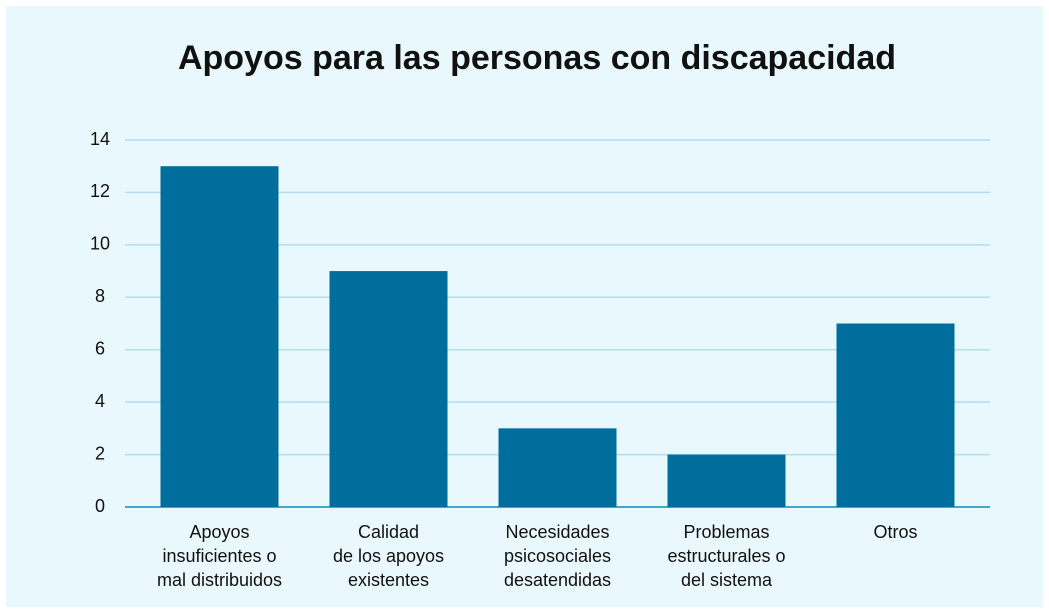 The height and width of the screenshot is (613, 1049). I want to click on x-tick-label: Otros, so click(895, 532).